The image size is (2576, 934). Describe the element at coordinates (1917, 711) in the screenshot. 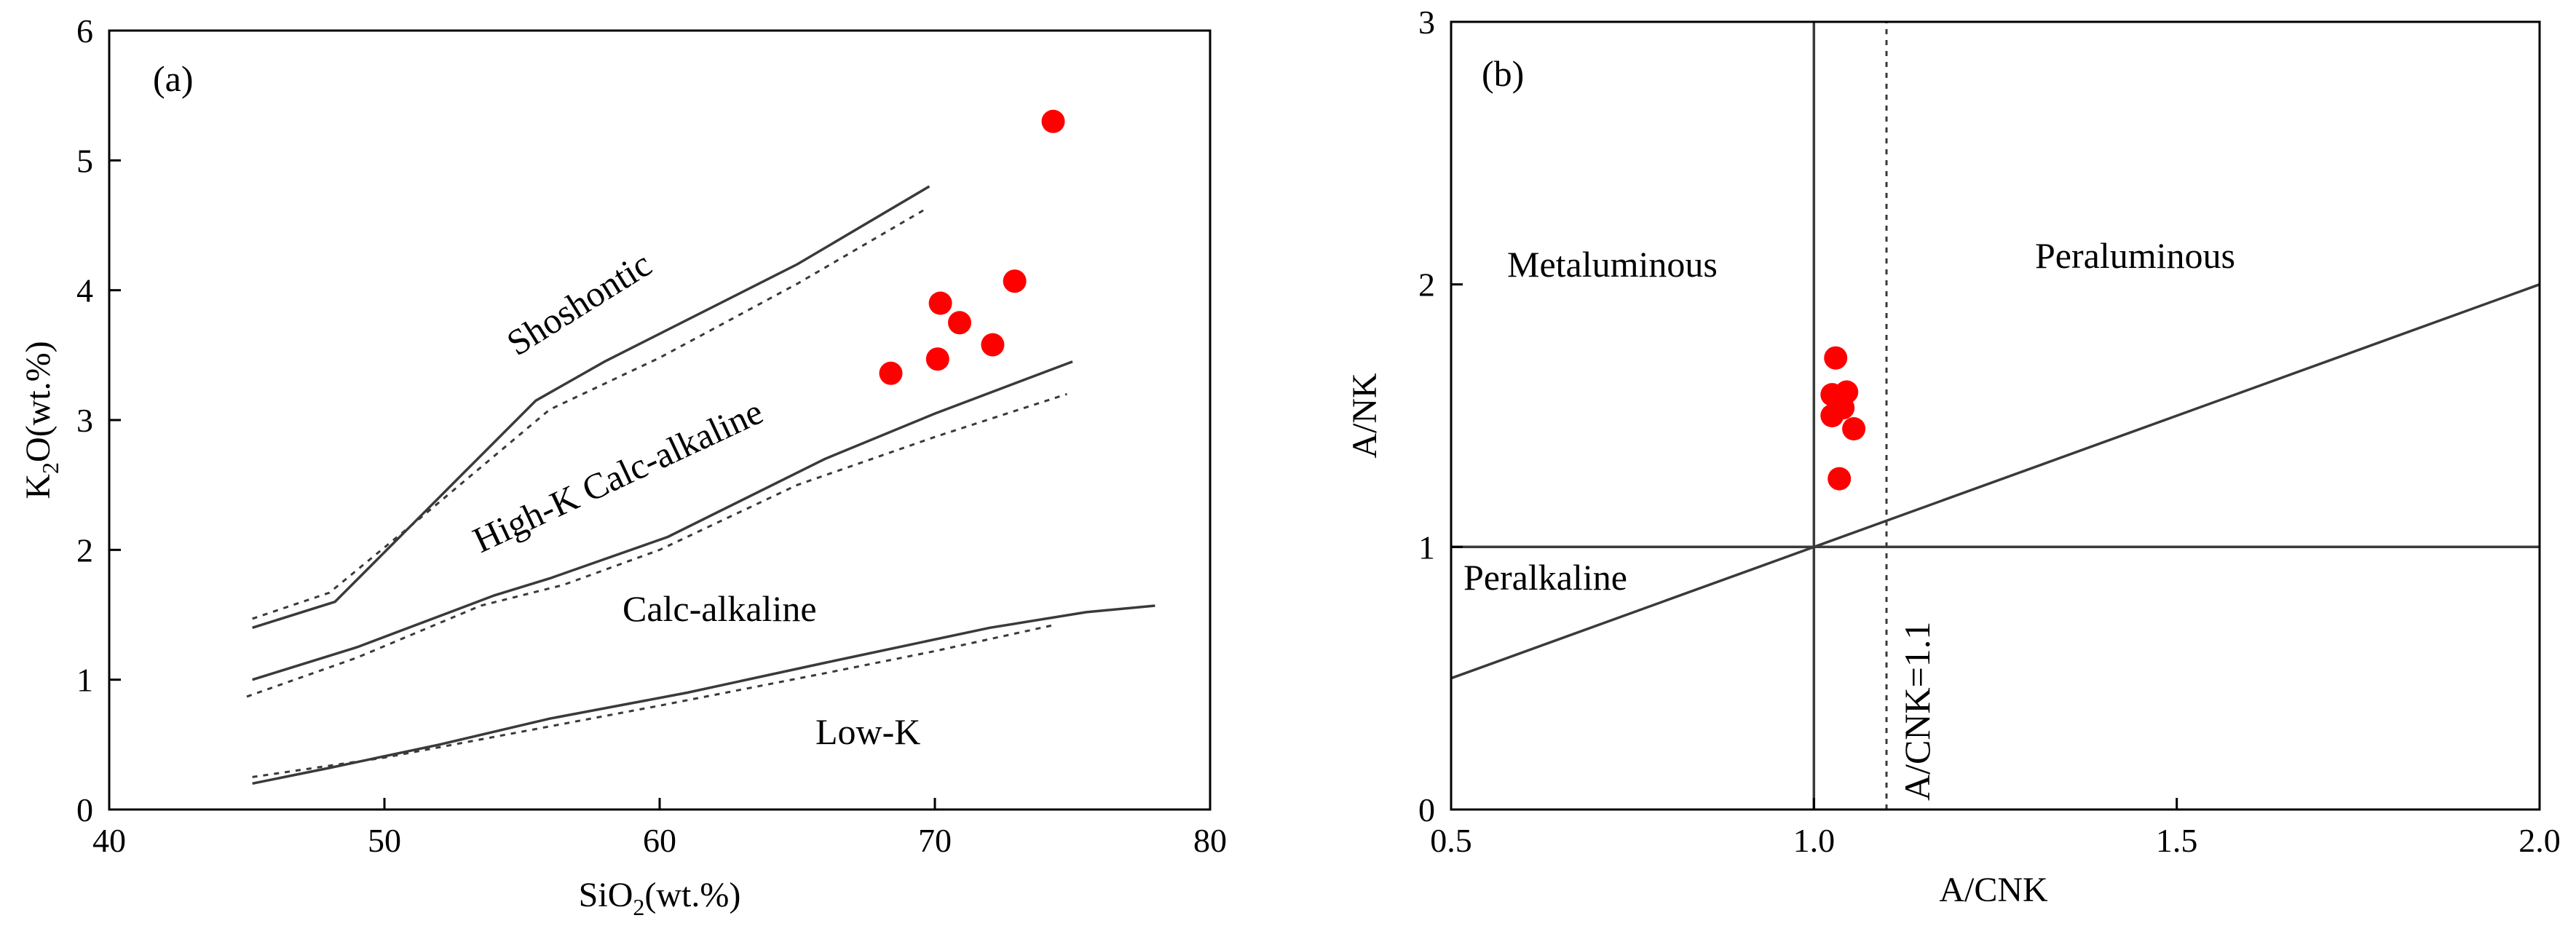

I see `chart-b-reference-label: A/CNK=1.1` at that location.